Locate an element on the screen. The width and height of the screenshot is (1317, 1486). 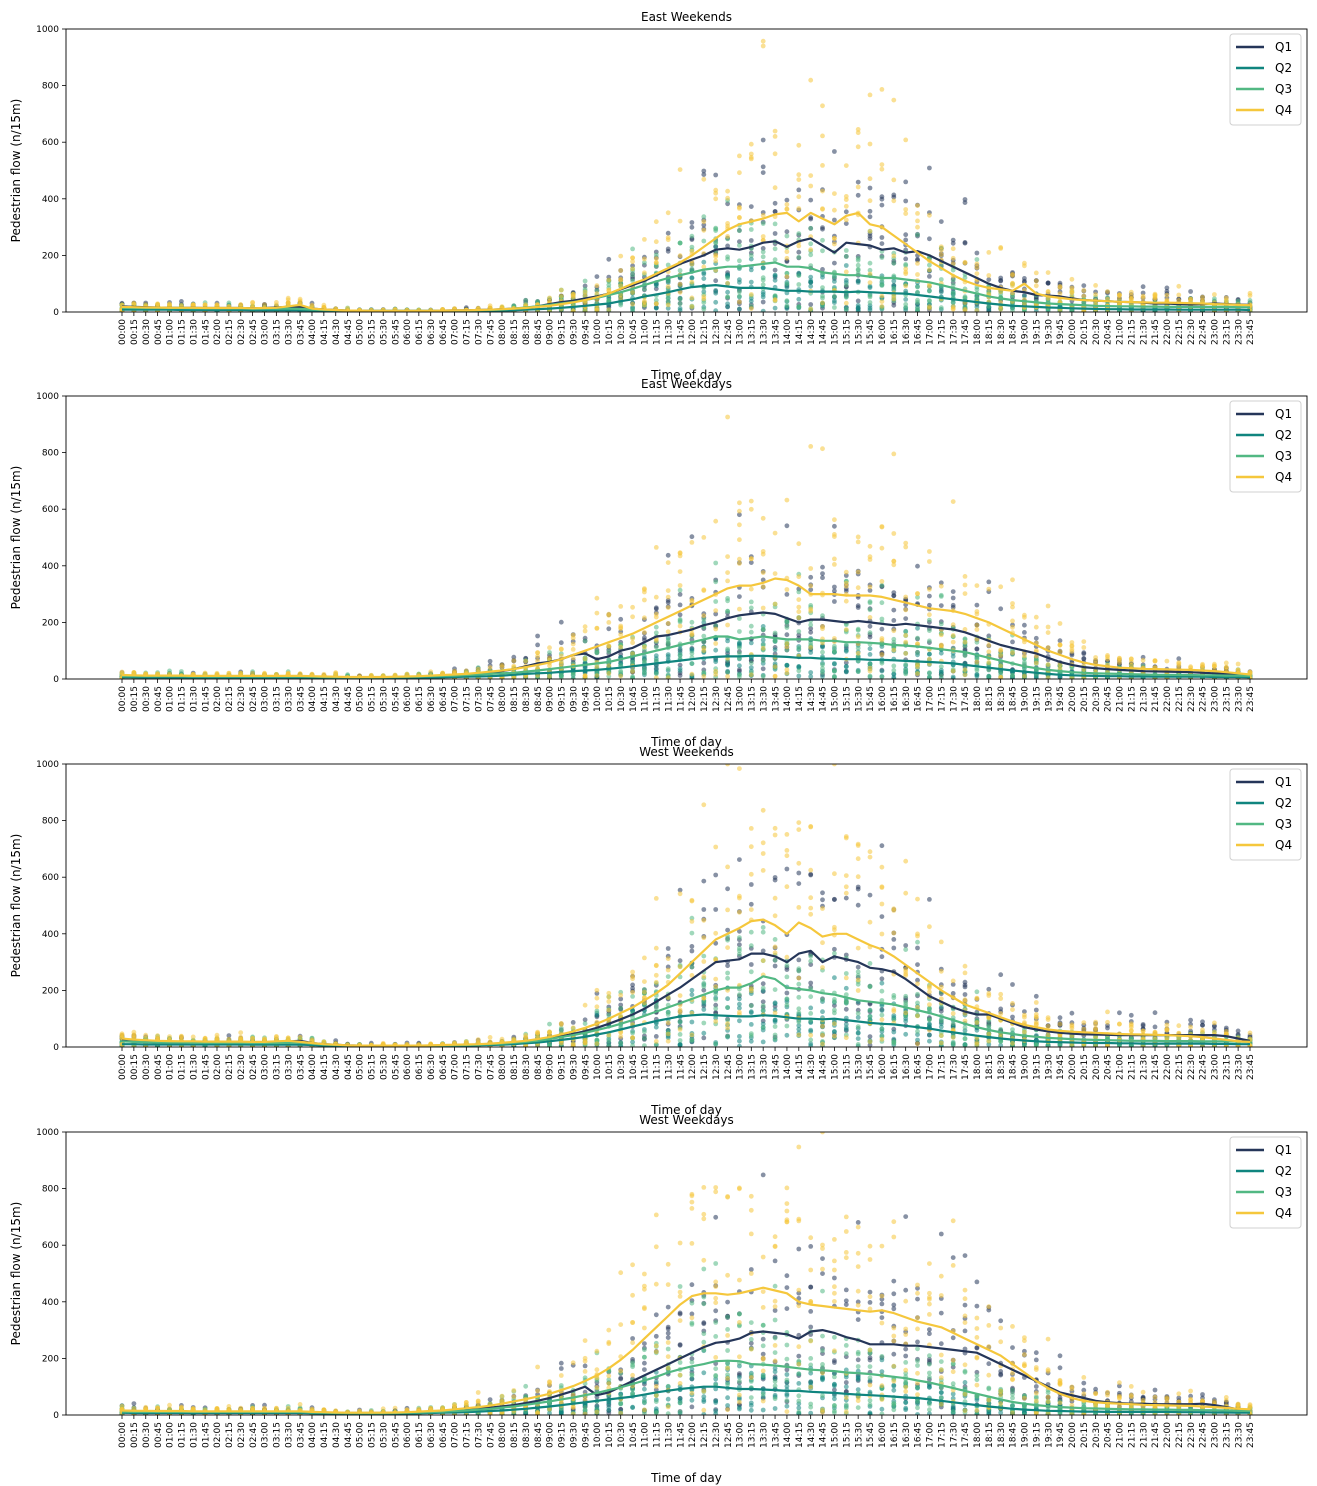
x-tick-label: 21:30 is located at coordinates (1144, 332).